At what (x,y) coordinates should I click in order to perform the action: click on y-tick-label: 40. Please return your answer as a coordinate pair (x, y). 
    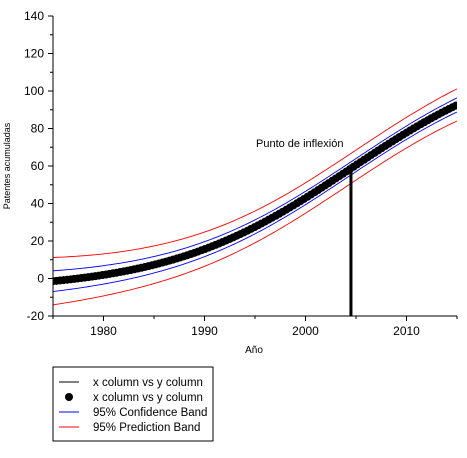
    Looking at the image, I should click on (38, 204).